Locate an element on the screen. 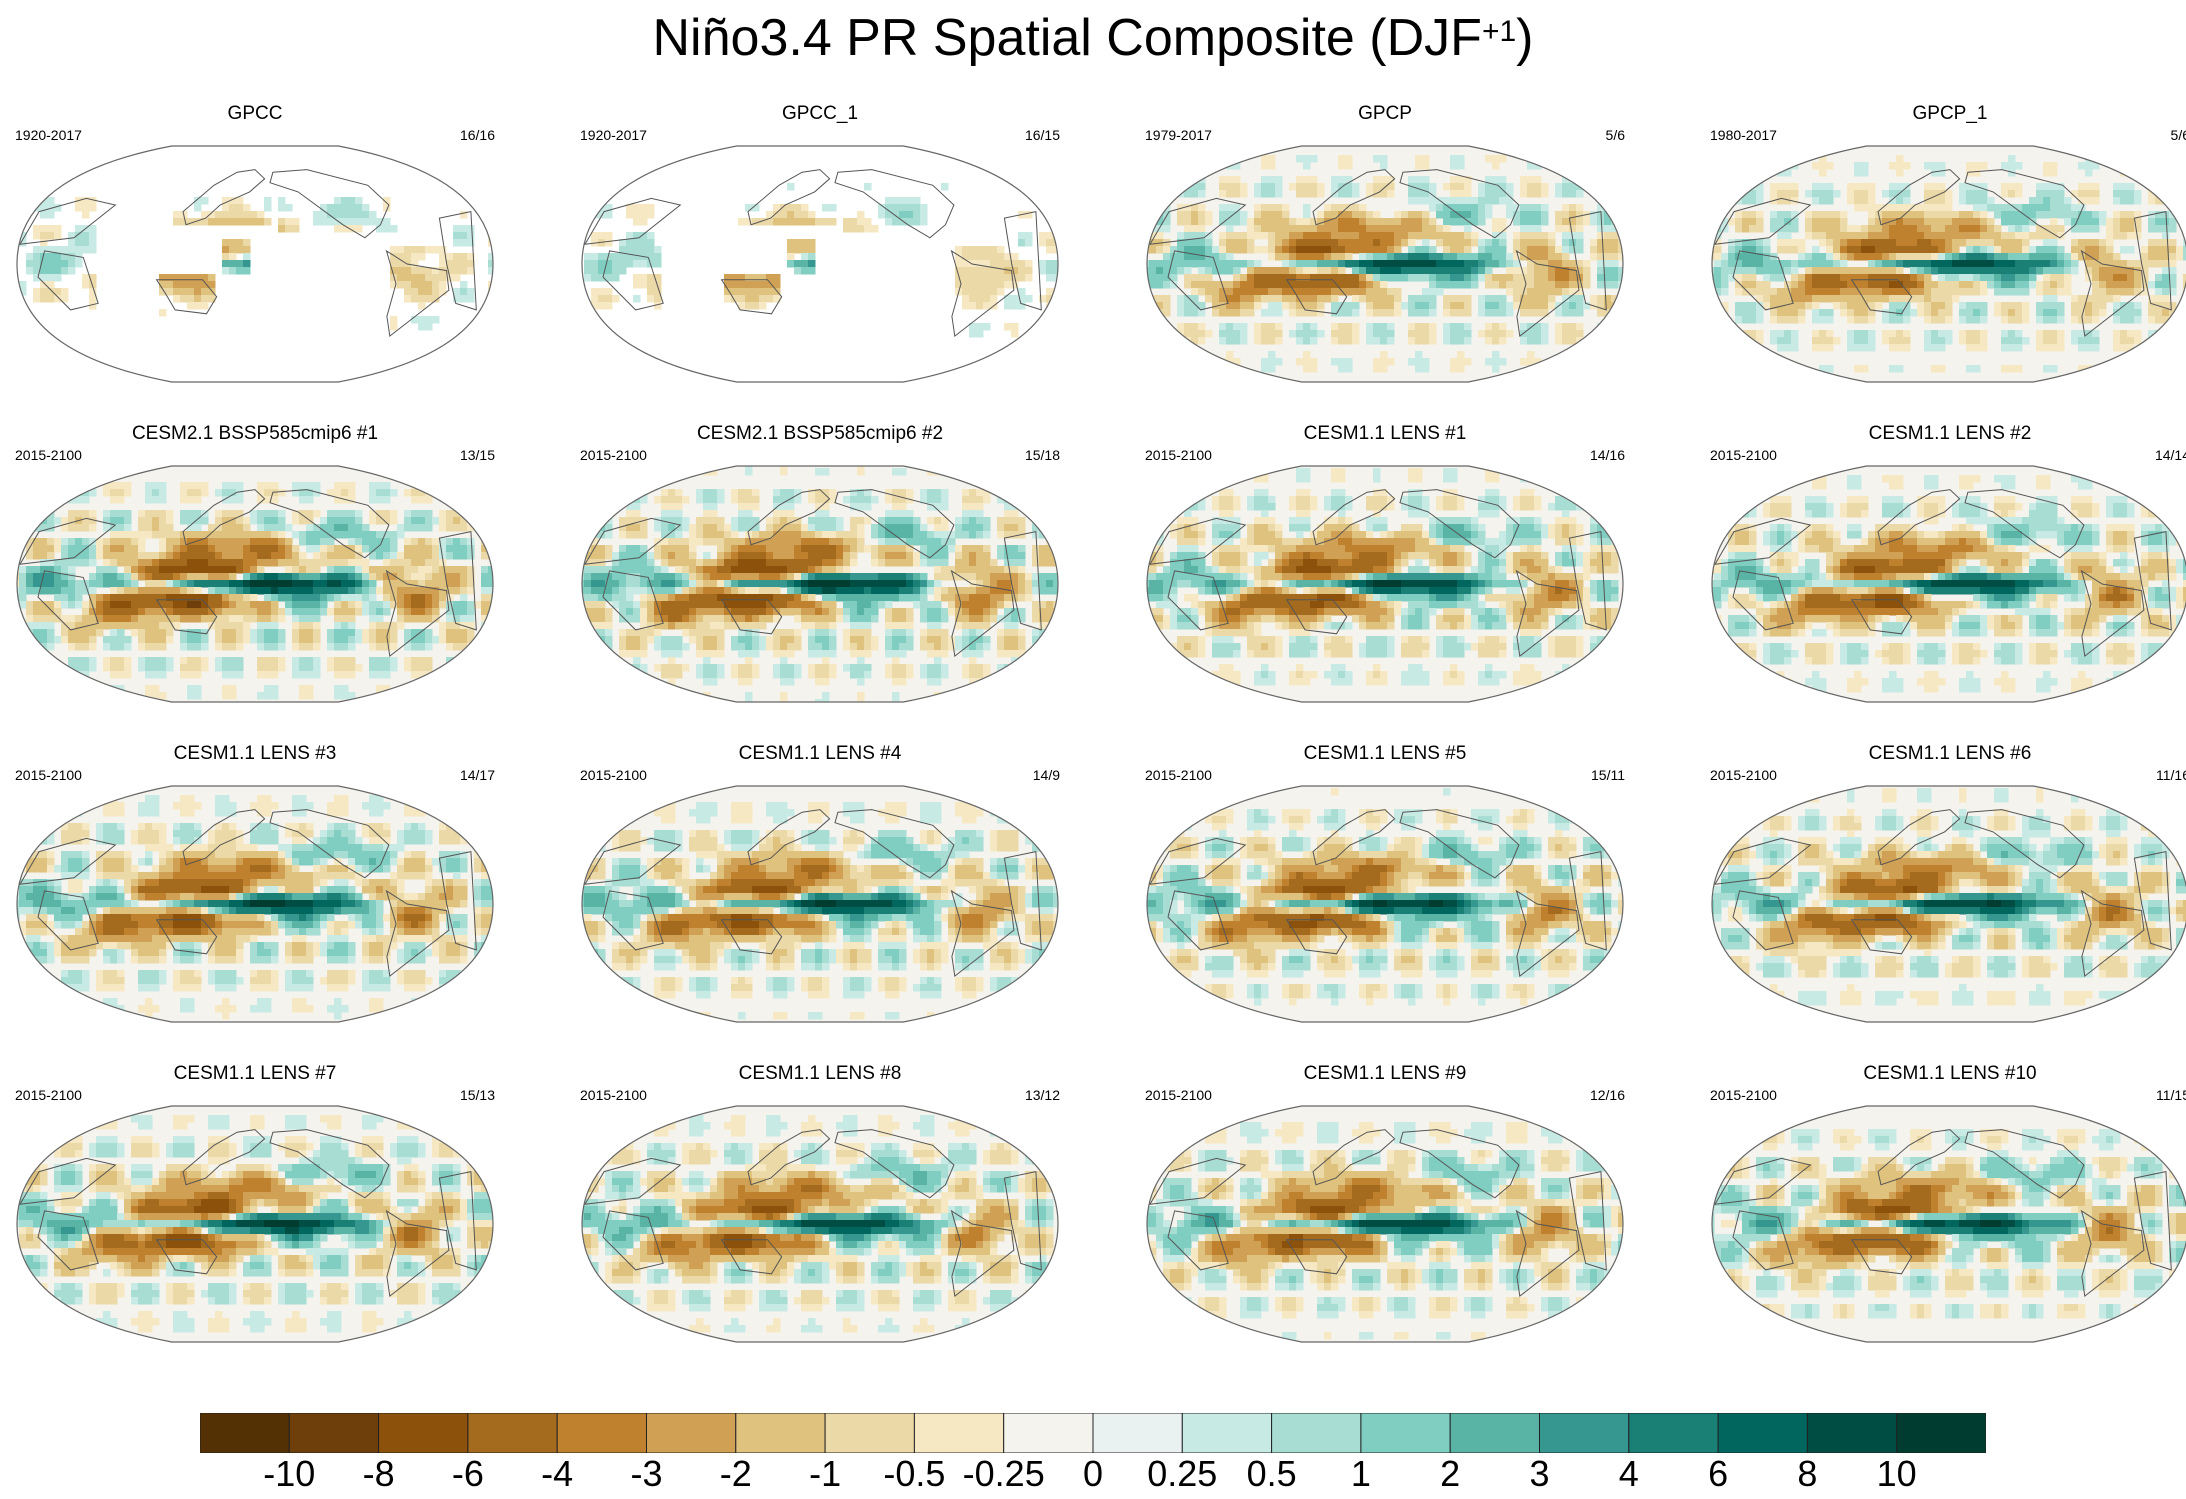 This screenshot has height=1499, width=2186. colorbar-tick-label: -3 is located at coordinates (646, 1474).